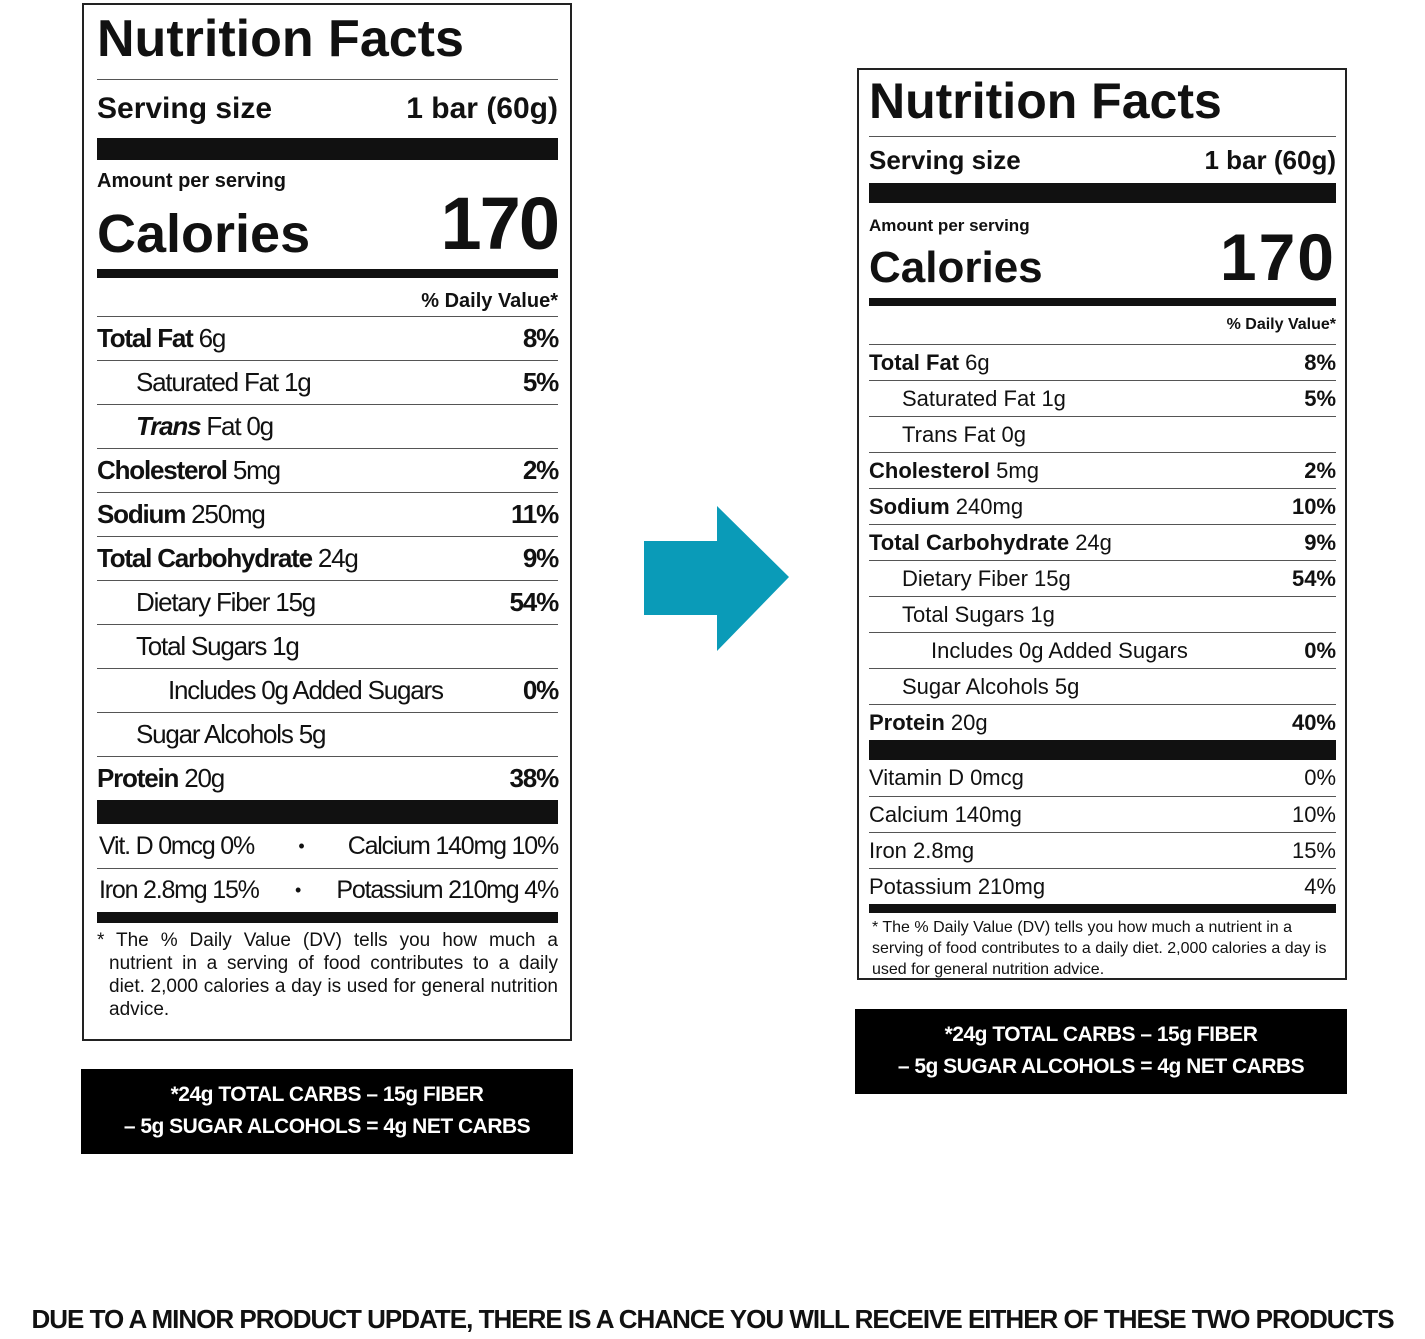 The height and width of the screenshot is (1339, 1425). What do you see at coordinates (327, 734) in the screenshot?
I see `nutrient-row: Sugar Alcohols 5g` at bounding box center [327, 734].